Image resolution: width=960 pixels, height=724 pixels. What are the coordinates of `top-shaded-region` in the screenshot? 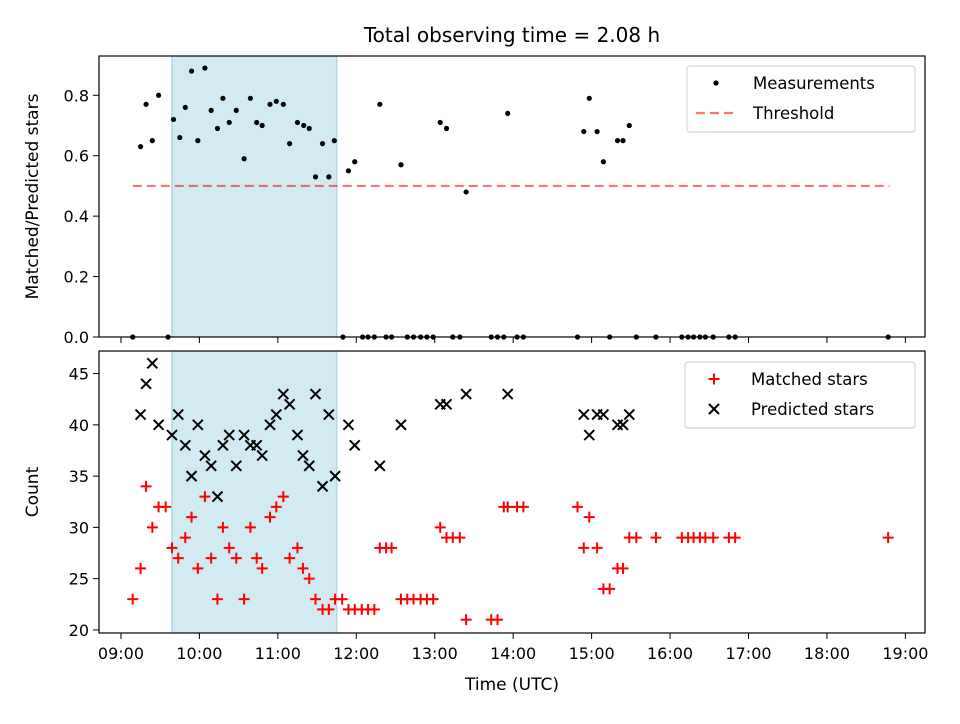 It's located at (254, 196).